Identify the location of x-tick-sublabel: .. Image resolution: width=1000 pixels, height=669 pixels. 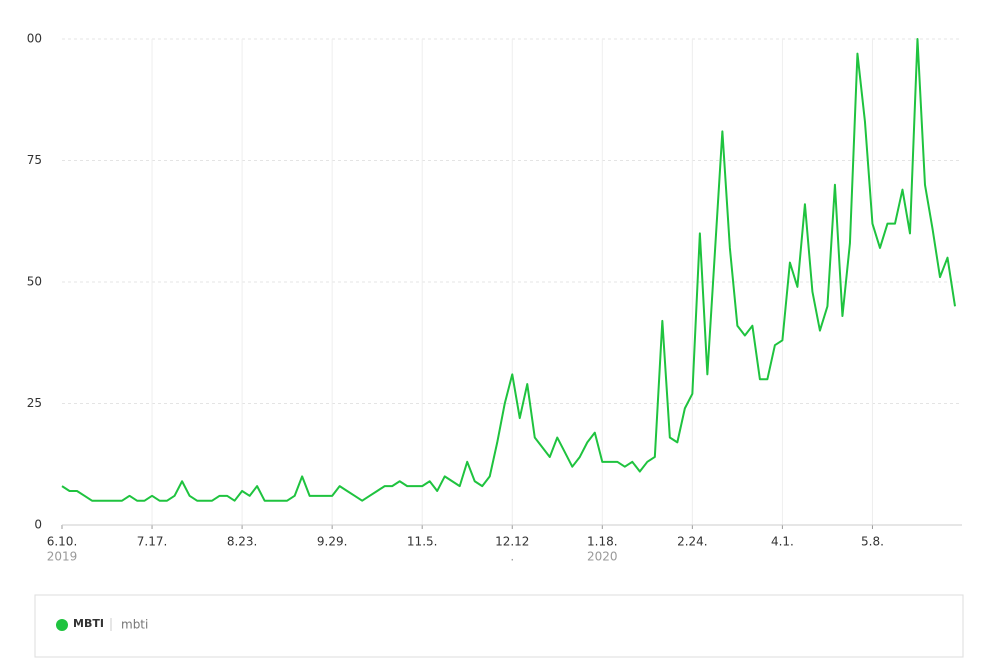
(512, 557).